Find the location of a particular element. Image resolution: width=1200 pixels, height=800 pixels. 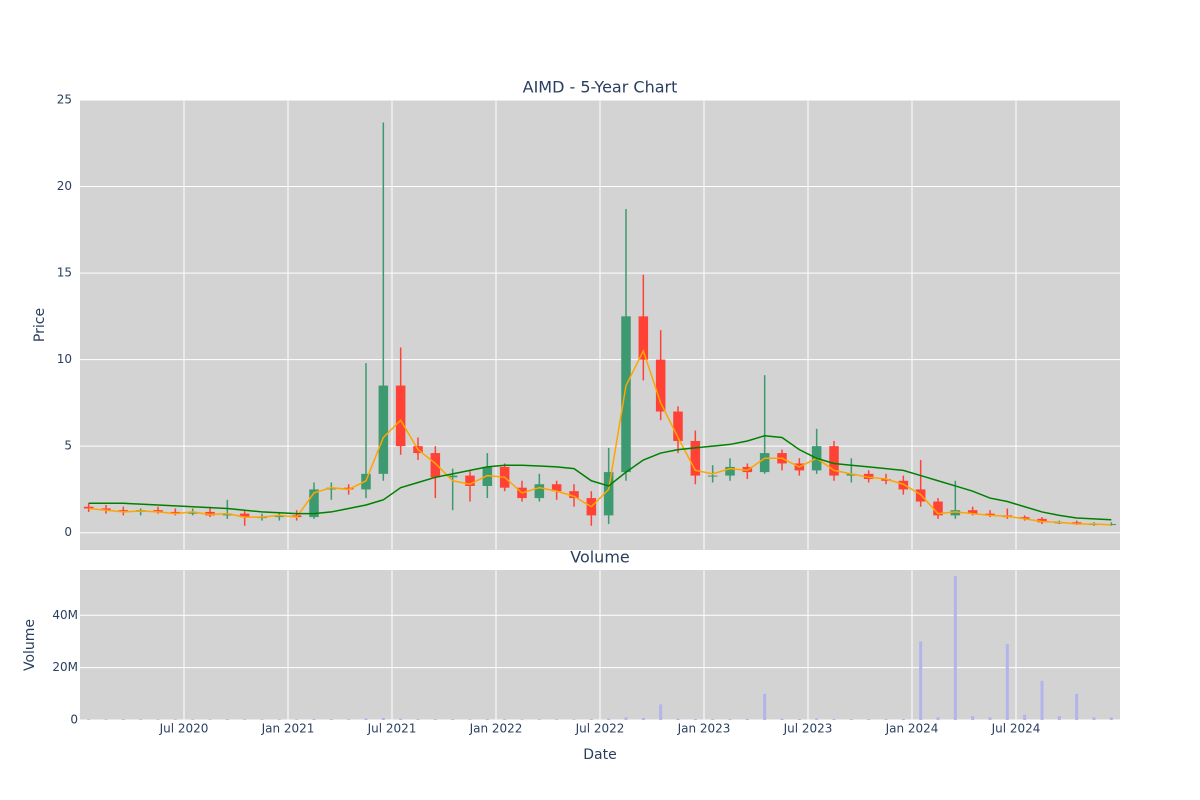

x-tick-label: Jul 2023 is located at coordinates (808, 729).